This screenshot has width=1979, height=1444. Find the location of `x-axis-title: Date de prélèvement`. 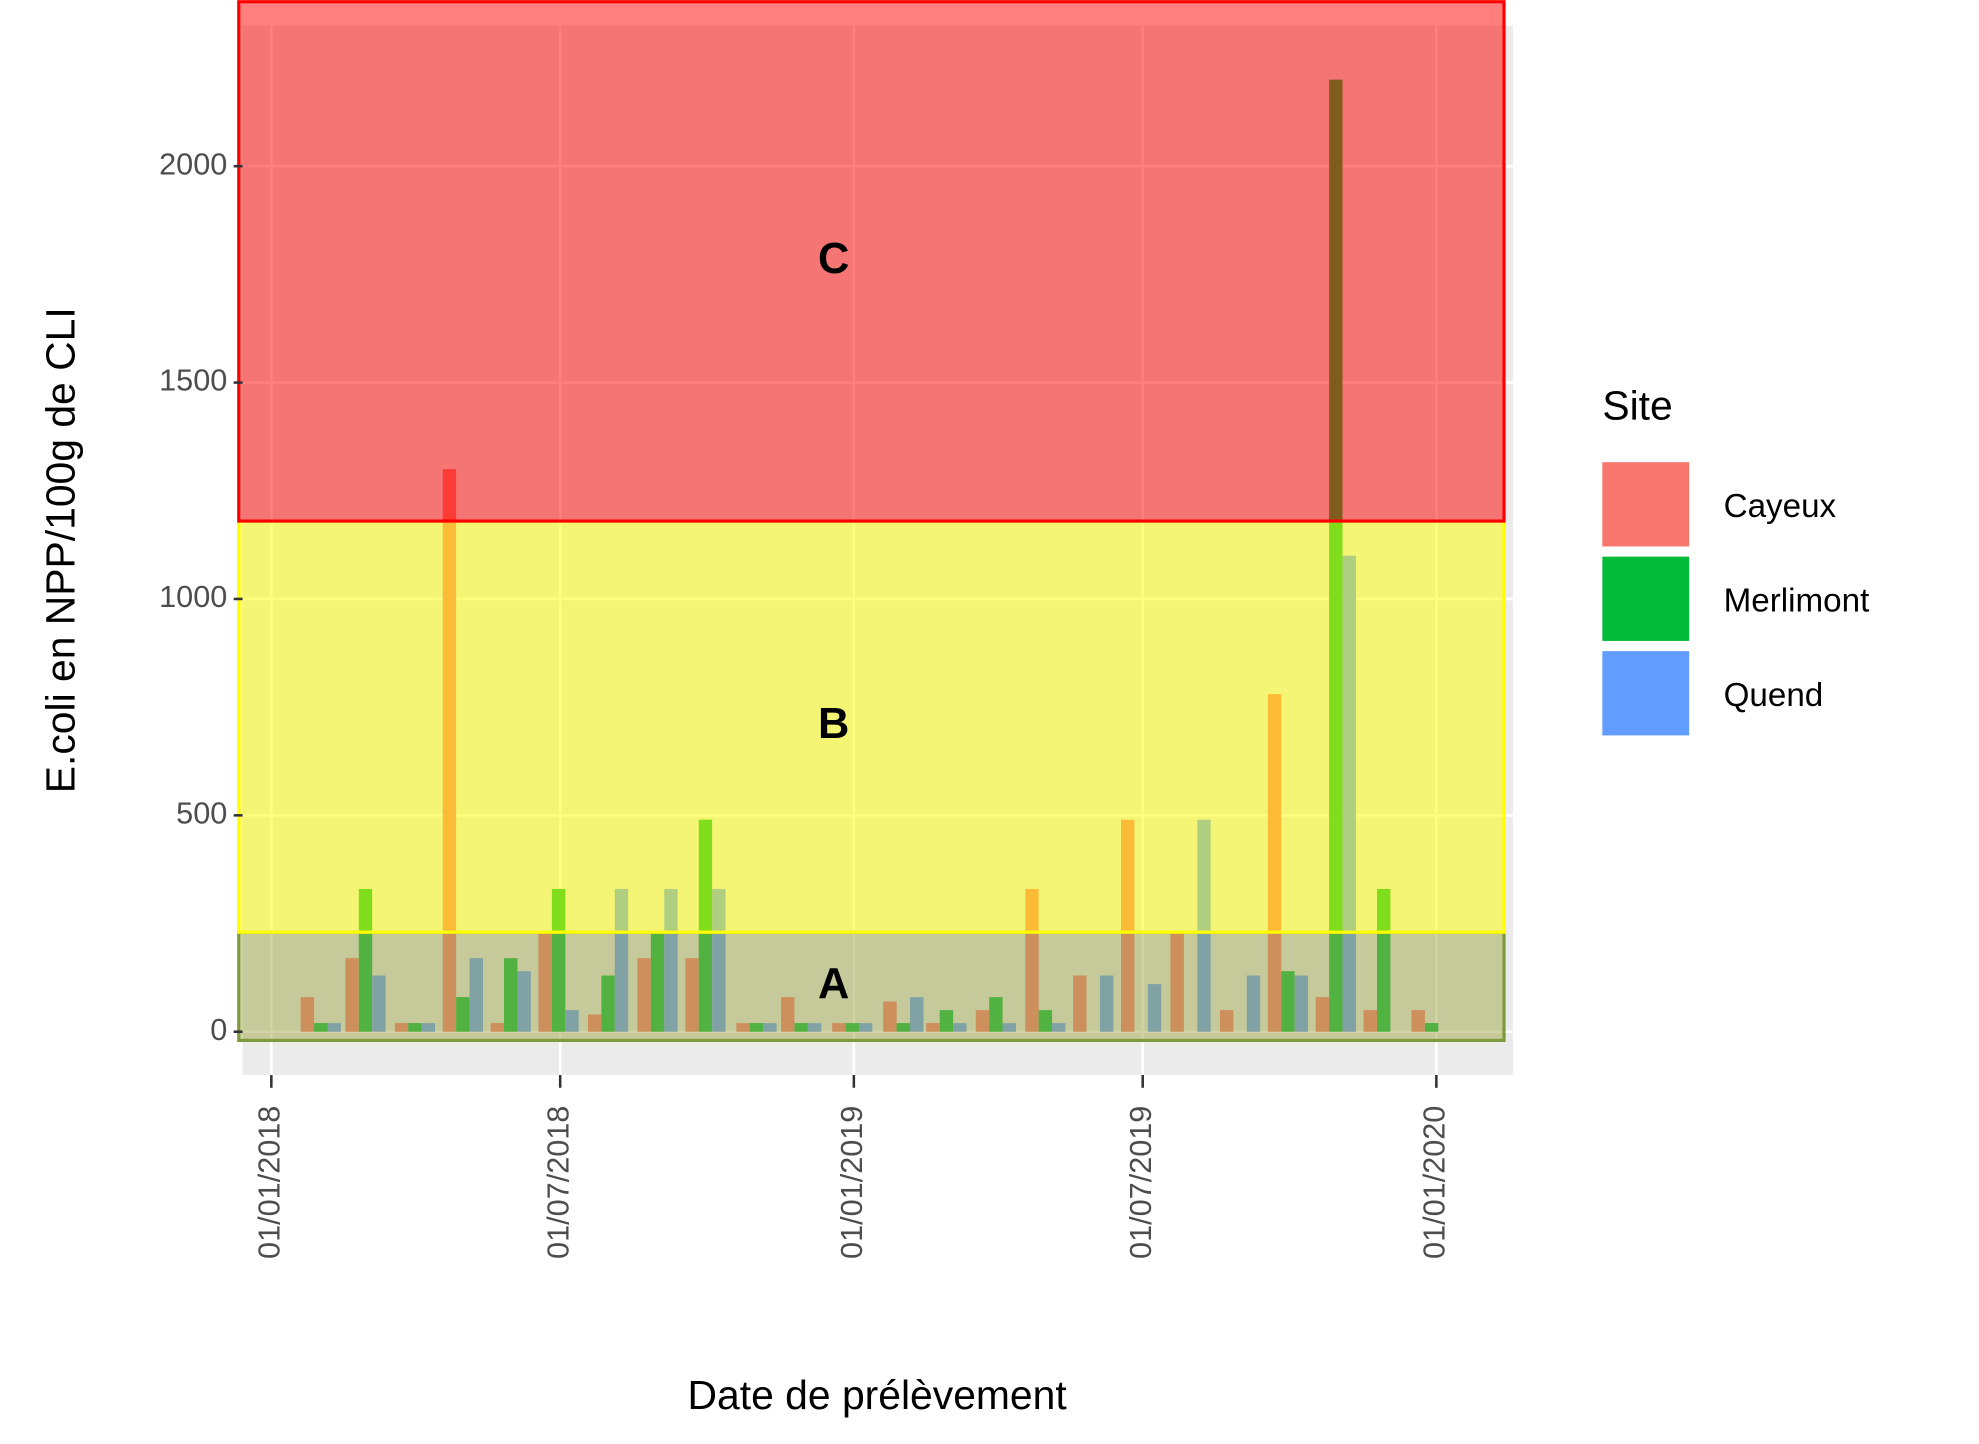

x-axis-title: Date de prélèvement is located at coordinates (878, 1395).